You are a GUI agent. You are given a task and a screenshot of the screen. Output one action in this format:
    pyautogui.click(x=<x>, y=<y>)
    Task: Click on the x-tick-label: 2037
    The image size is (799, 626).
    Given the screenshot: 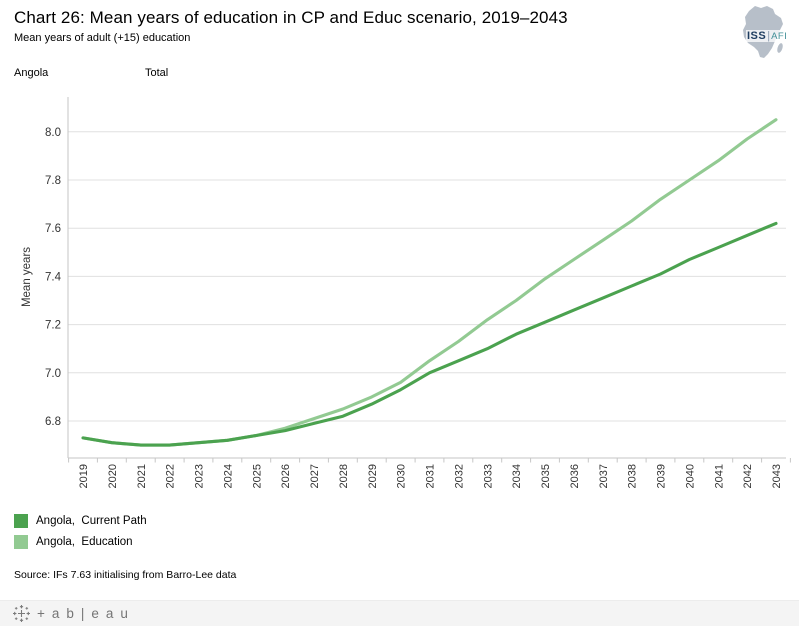 What is the action you would take?
    pyautogui.click(x=604, y=476)
    